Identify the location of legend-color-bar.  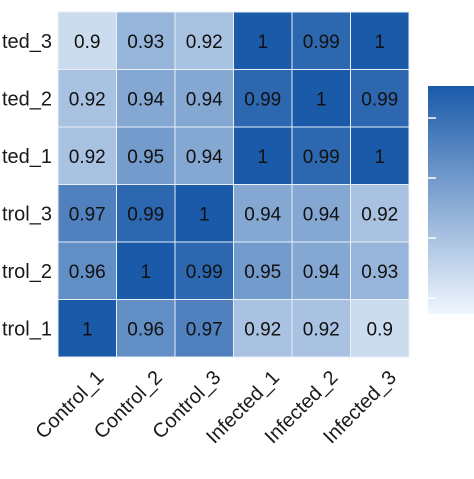
(451, 200).